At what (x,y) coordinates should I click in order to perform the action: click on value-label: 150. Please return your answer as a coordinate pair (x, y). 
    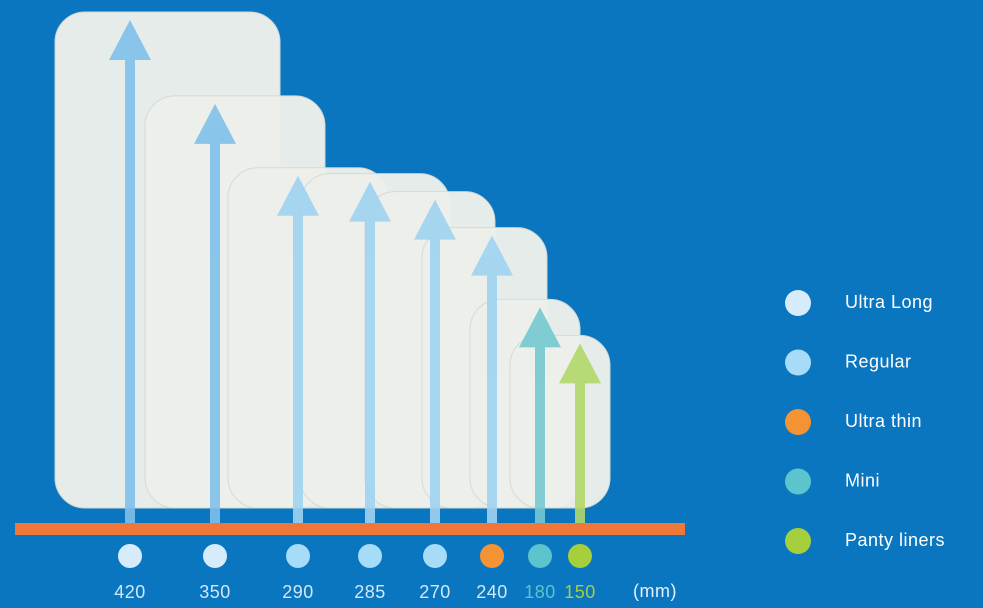
    Looking at the image, I should click on (580, 592).